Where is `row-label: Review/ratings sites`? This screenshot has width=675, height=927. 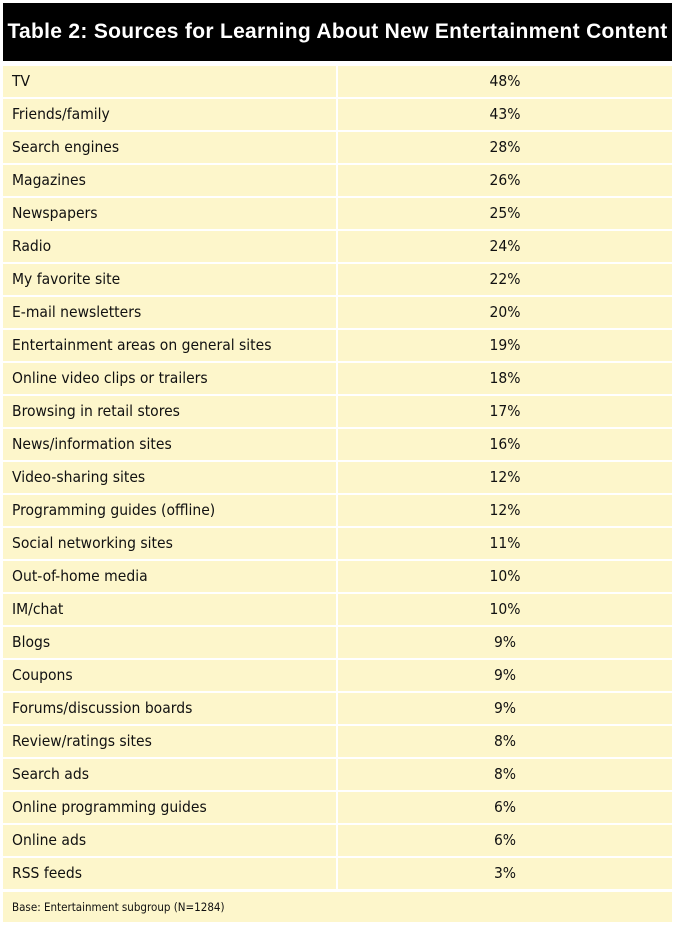
row-label: Review/ratings sites is located at coordinates (169, 741).